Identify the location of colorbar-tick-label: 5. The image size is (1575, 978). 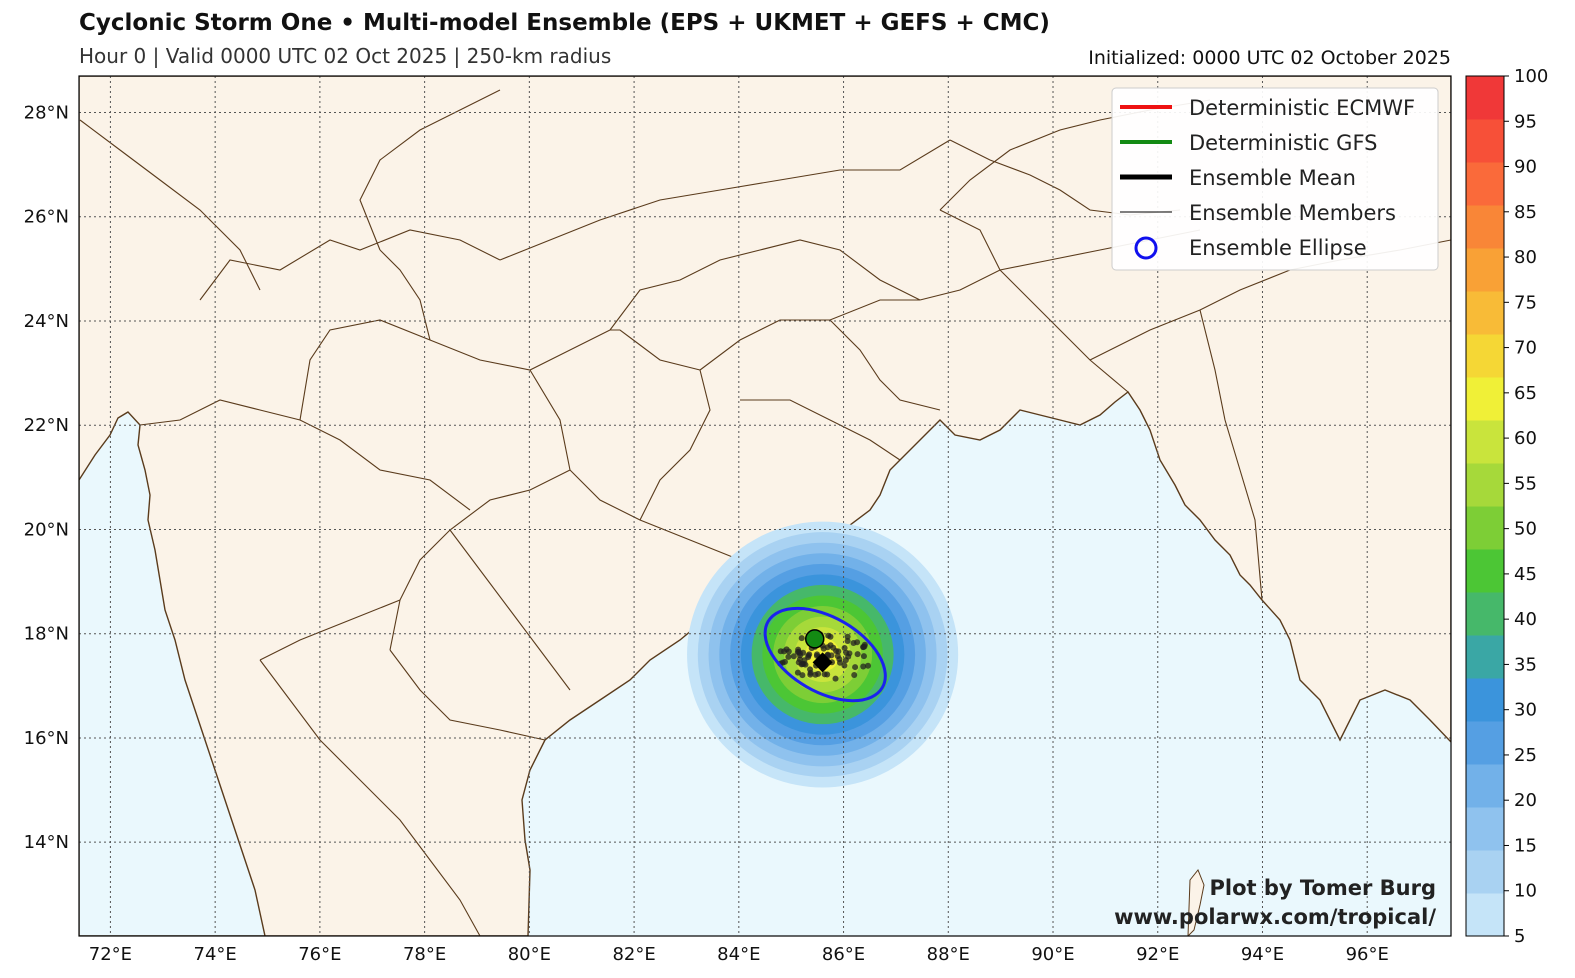
(1519, 936).